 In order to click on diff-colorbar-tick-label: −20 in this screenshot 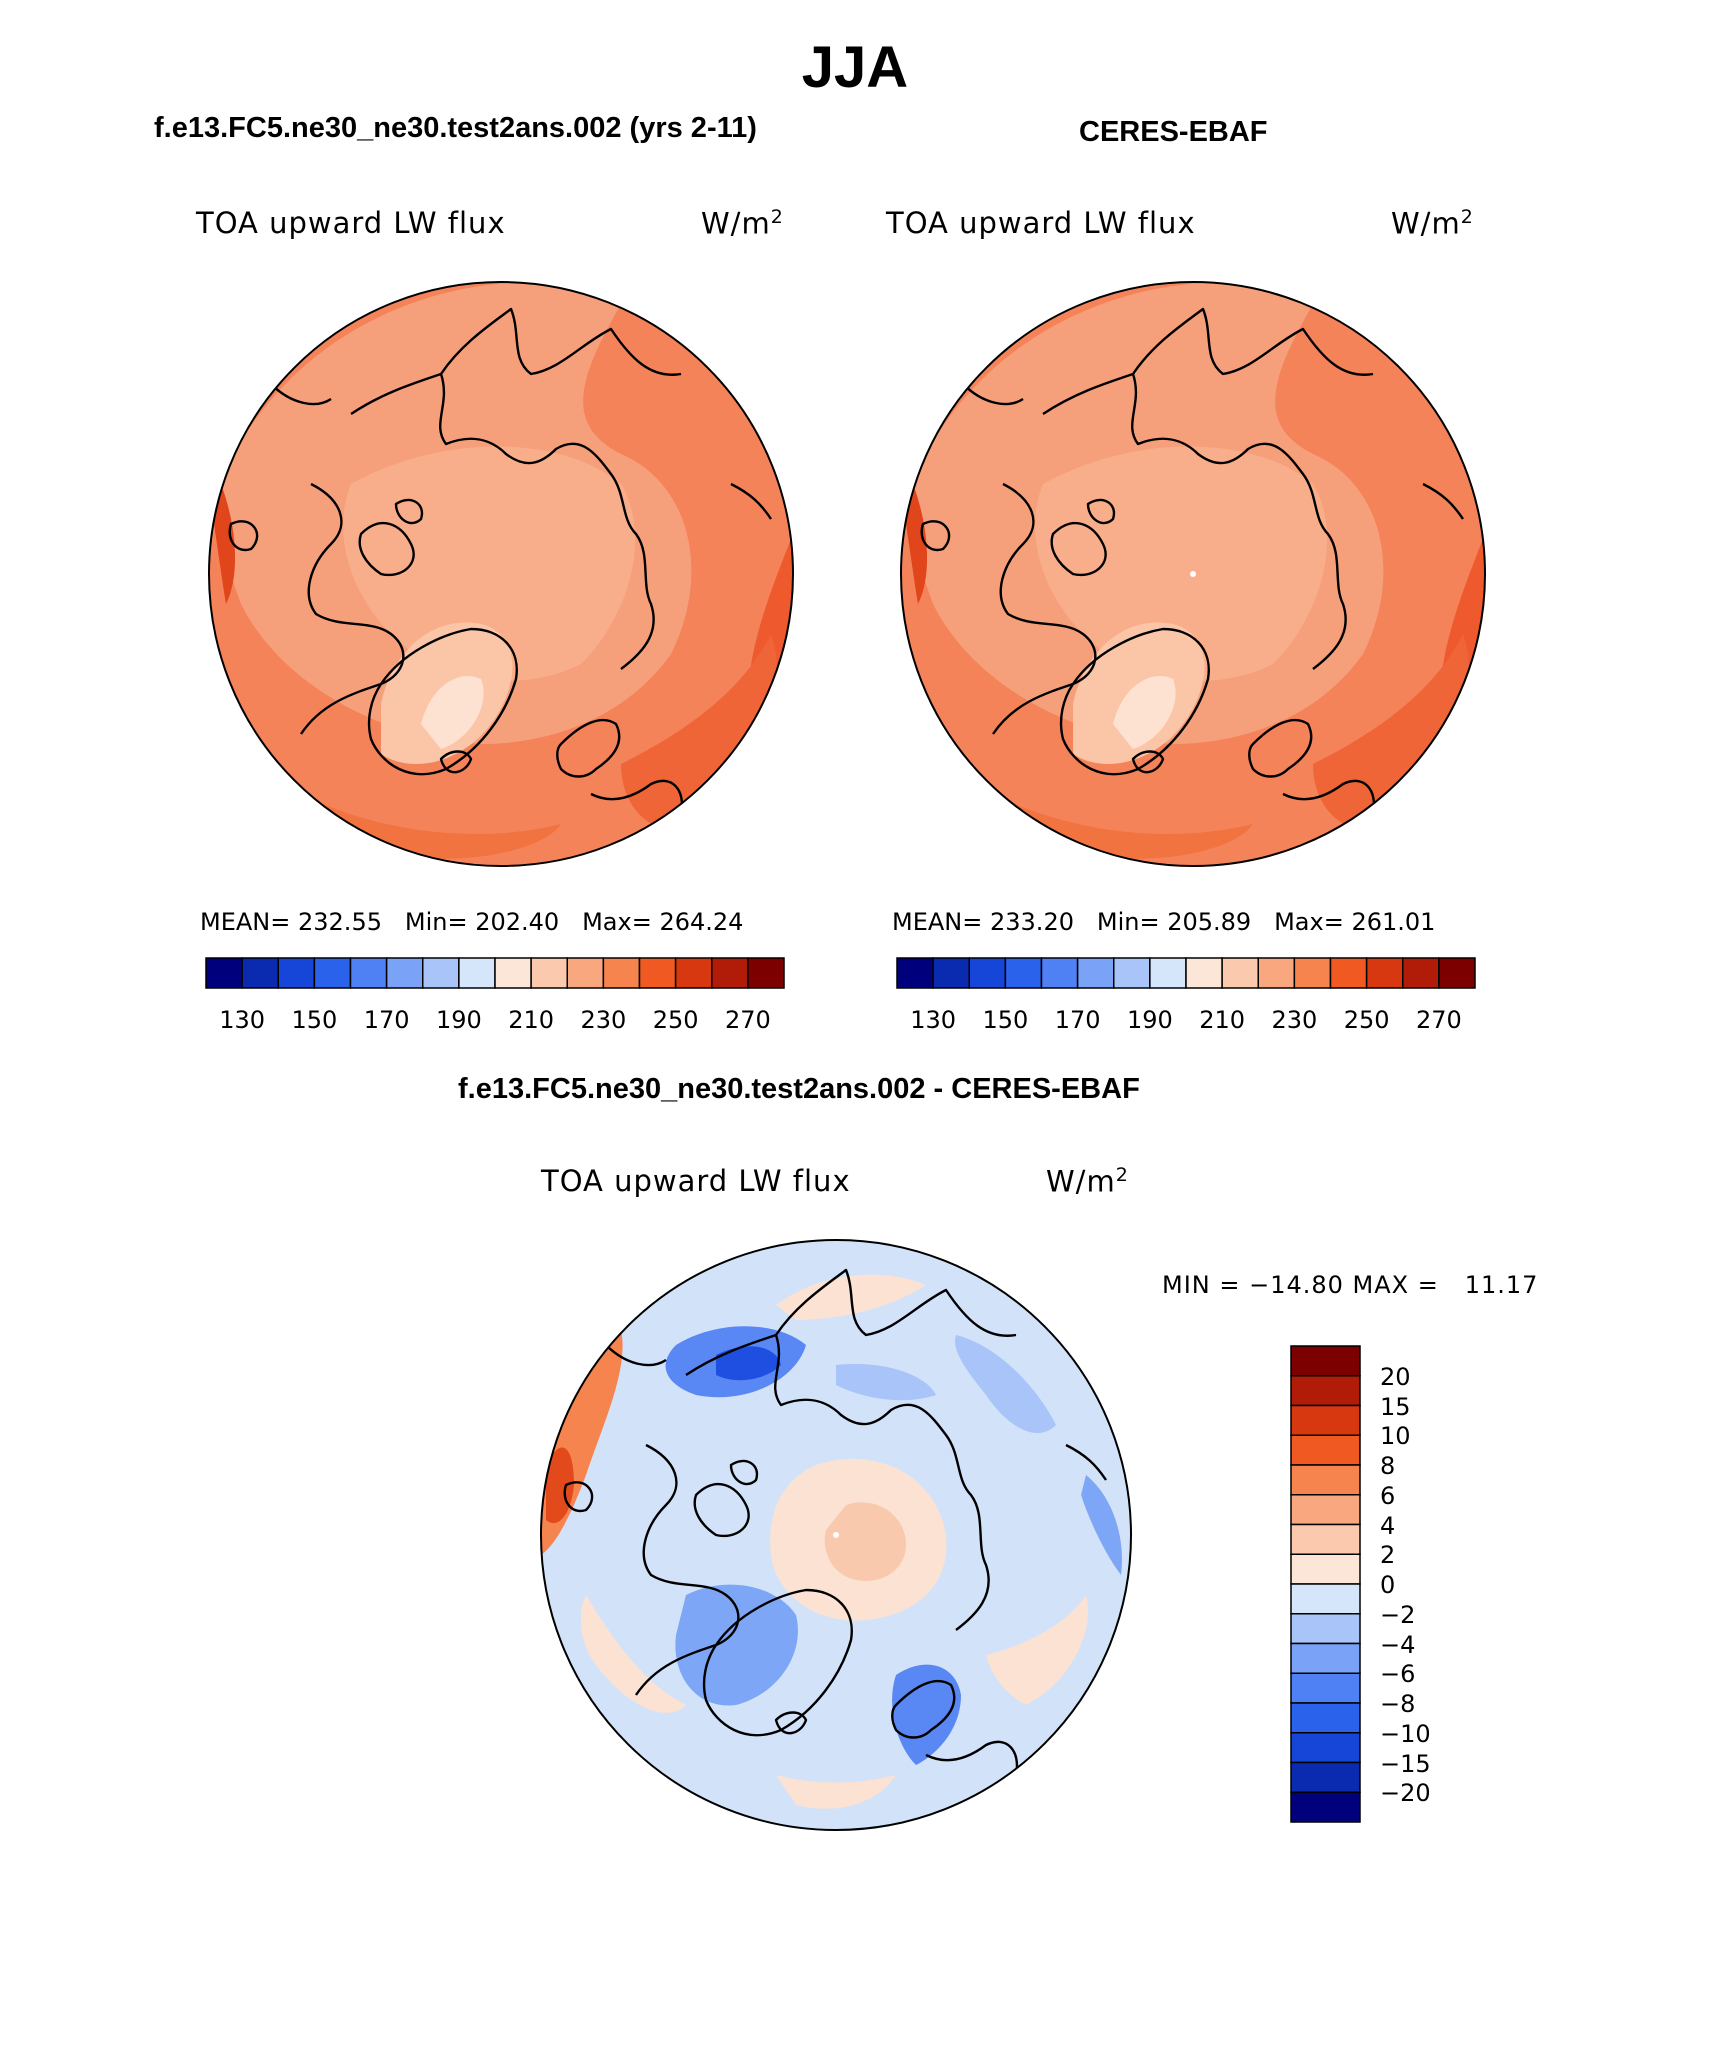, I will do `click(1405, 1793)`.